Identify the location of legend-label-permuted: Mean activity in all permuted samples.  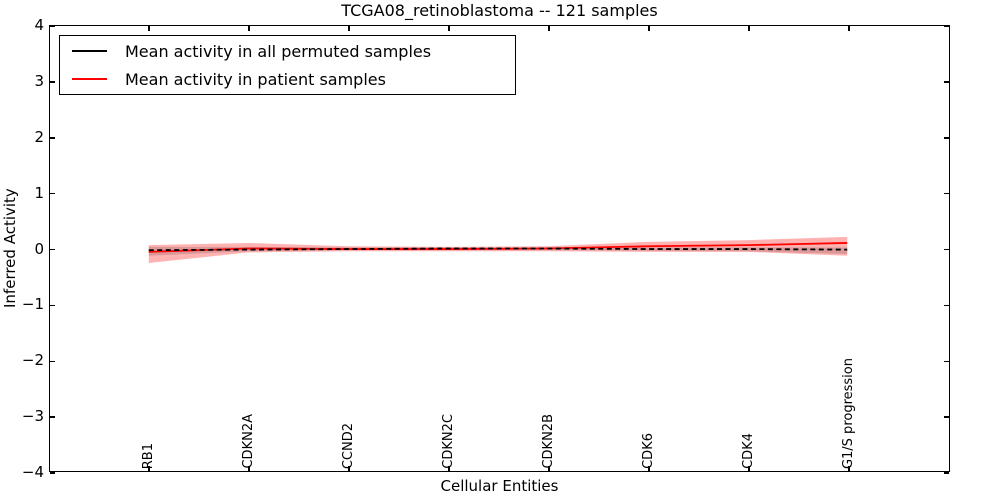
(278, 51).